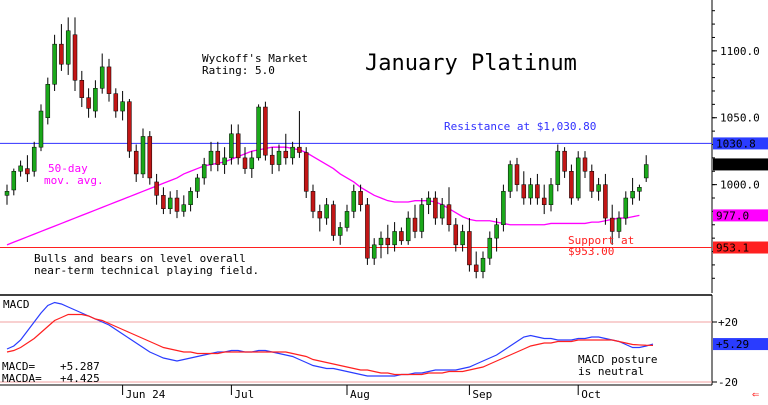 The height and width of the screenshot is (405, 768). What do you see at coordinates (740, 51) in the screenshot?
I see `y-tick-label: 1100.0` at bounding box center [740, 51].